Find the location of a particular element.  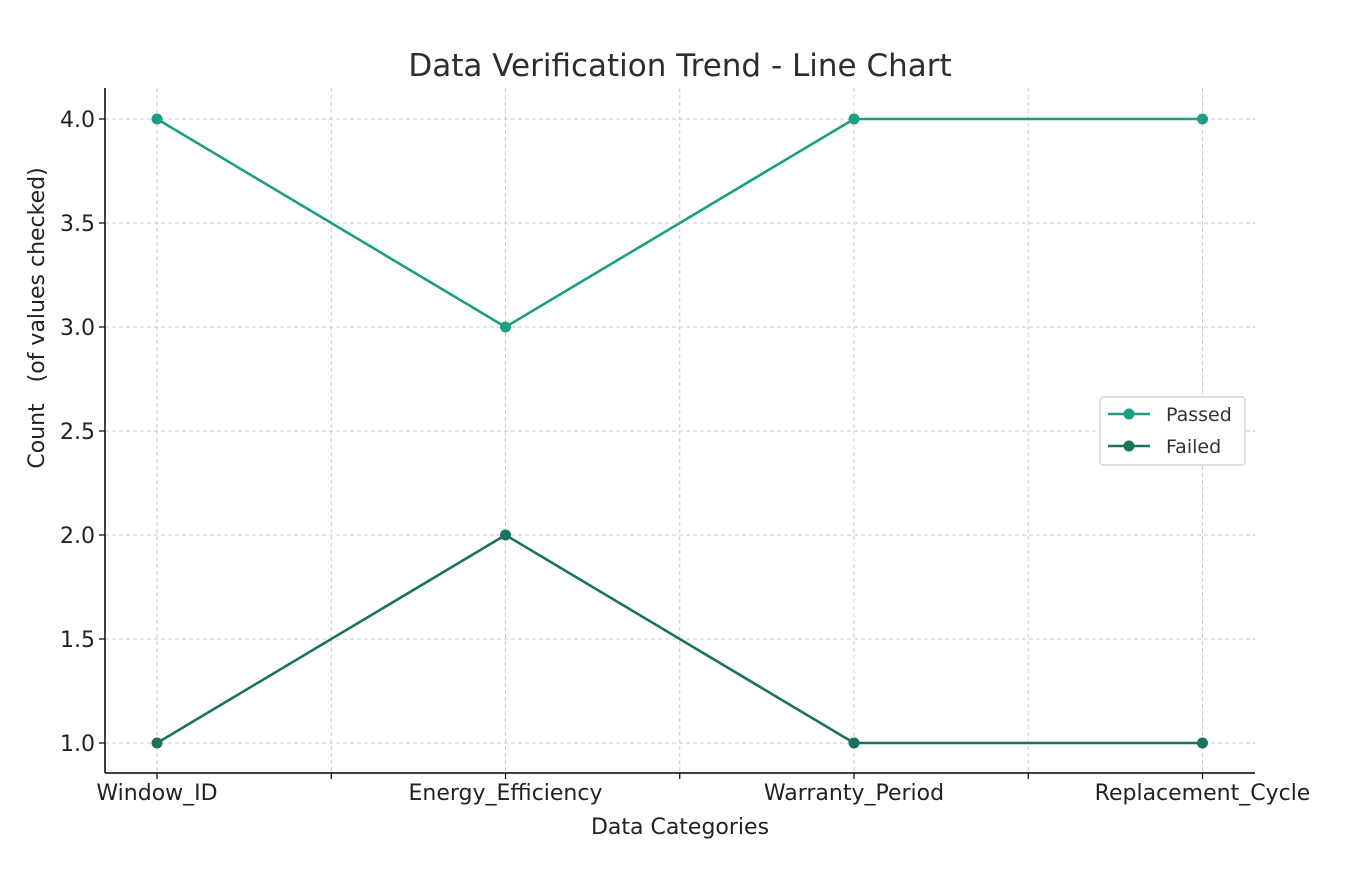

y-tick-label: 3.5 is located at coordinates (77, 224).